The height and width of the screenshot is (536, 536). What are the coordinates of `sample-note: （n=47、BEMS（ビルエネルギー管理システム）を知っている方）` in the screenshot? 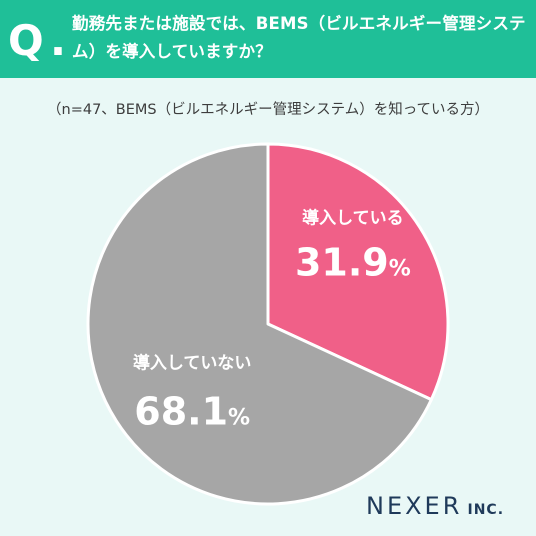 It's located at (268, 110).